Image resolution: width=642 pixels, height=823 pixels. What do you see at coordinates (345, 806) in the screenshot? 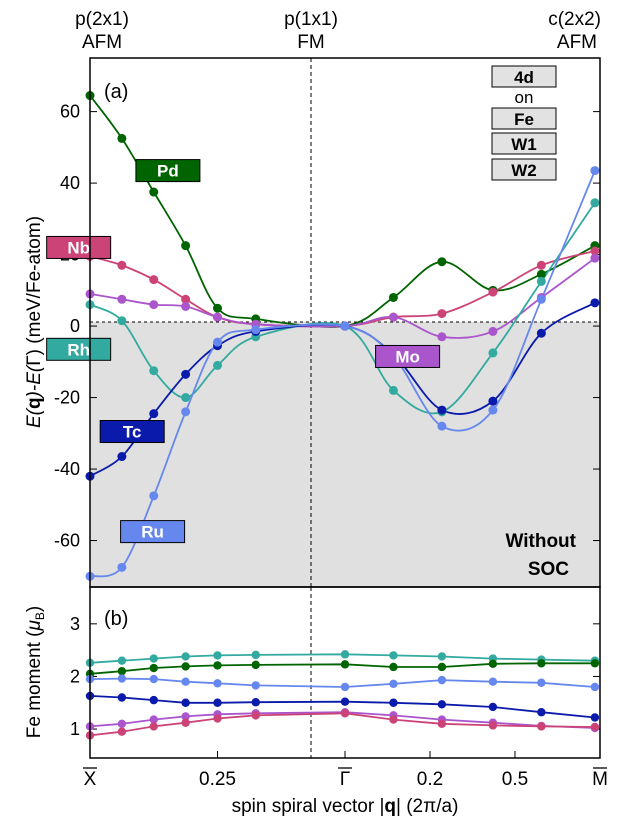
I see `x-axis-label: spin spiral vector |q| (2π/a)` at bounding box center [345, 806].